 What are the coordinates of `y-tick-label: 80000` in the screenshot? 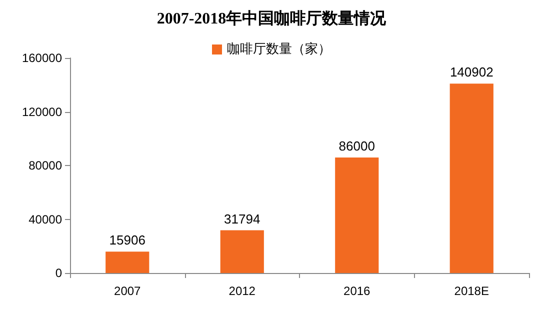 It's located at (45, 165).